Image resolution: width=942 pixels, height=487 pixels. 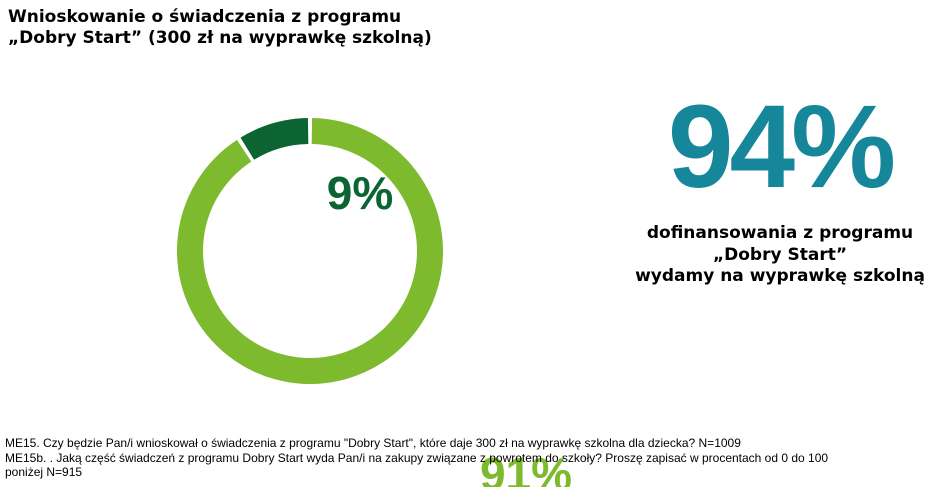 What do you see at coordinates (274, 139) in the screenshot?
I see `donut-segment-9pct` at bounding box center [274, 139].